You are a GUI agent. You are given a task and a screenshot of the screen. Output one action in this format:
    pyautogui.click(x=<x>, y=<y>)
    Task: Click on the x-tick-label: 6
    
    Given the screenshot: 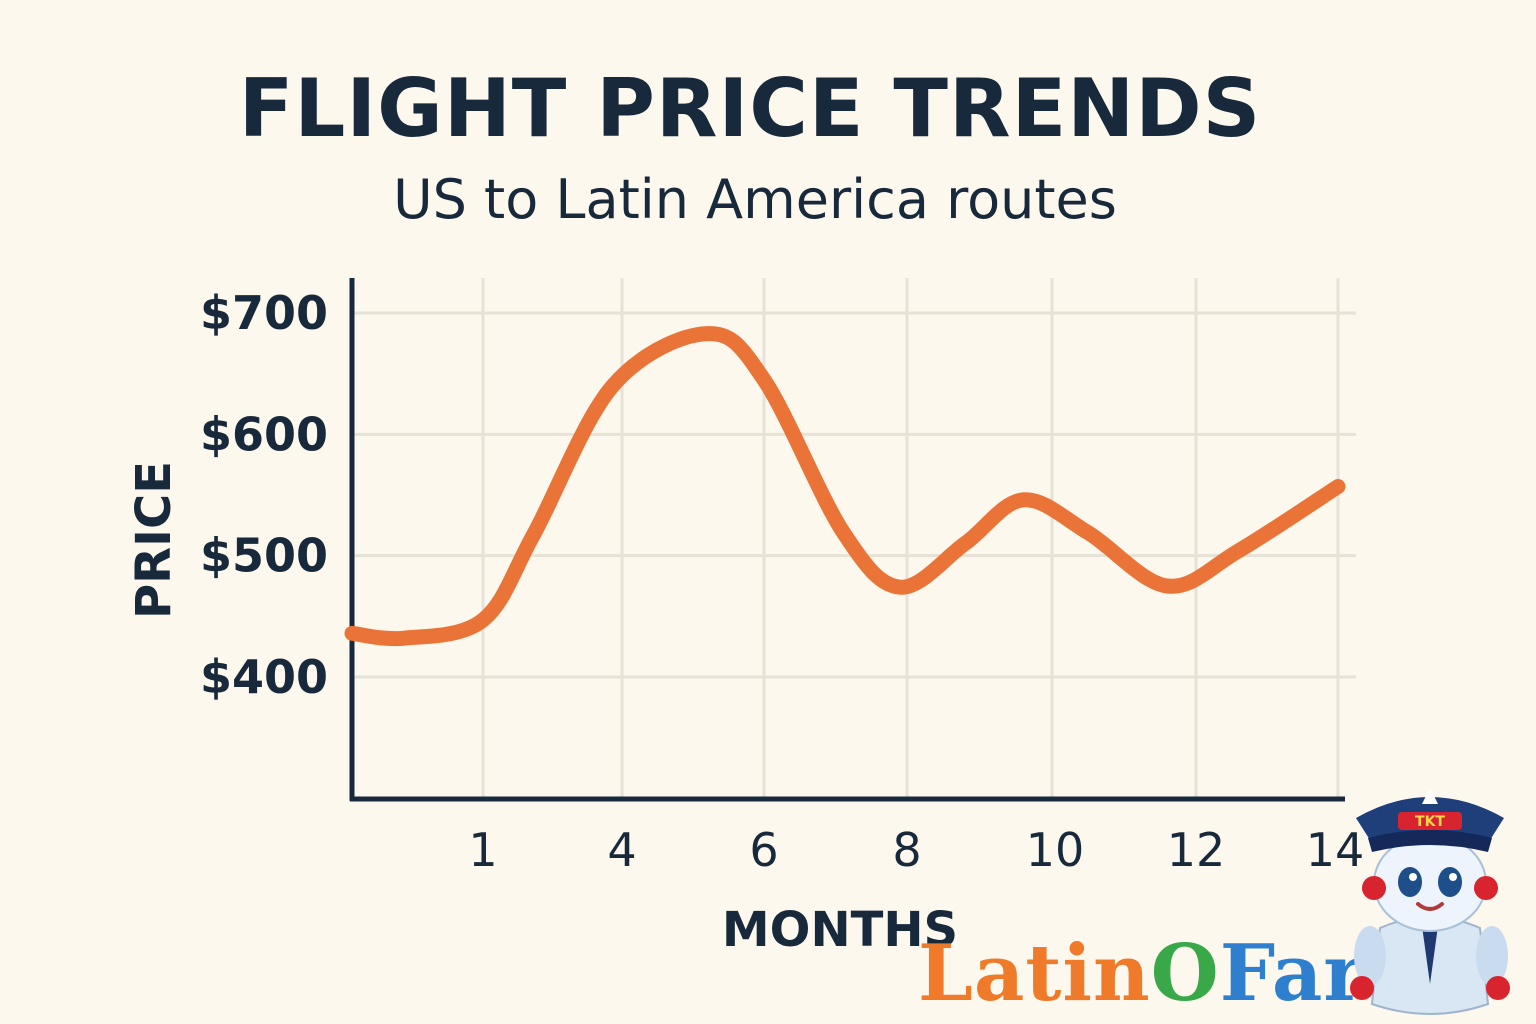 What is the action you would take?
    pyautogui.click(x=763, y=850)
    